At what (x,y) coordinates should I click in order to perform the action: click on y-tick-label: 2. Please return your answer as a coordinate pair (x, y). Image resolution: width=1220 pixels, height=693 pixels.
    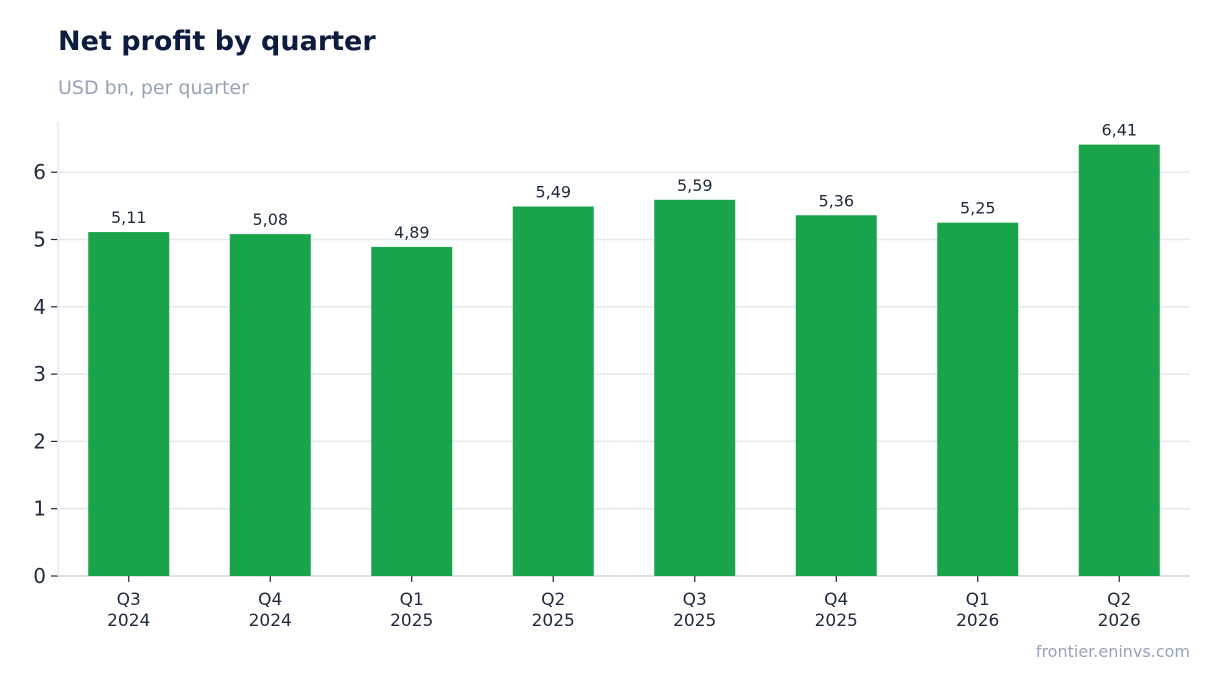
    Looking at the image, I should click on (39, 441).